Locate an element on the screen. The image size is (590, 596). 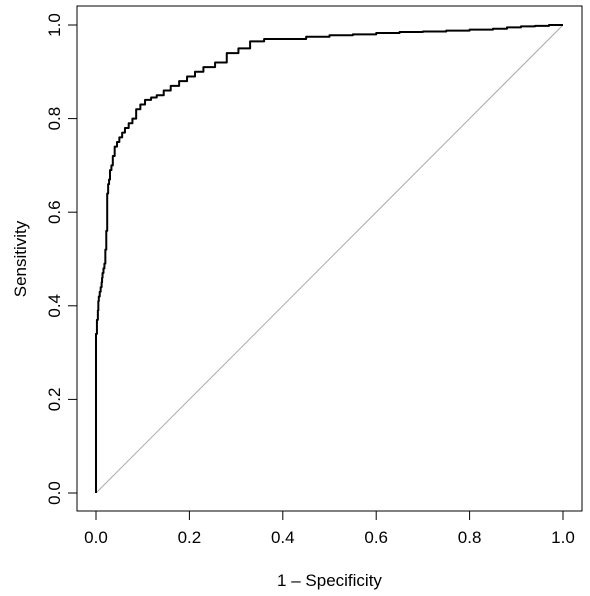
y-axis-title: Sensitivity is located at coordinates (20, 258).